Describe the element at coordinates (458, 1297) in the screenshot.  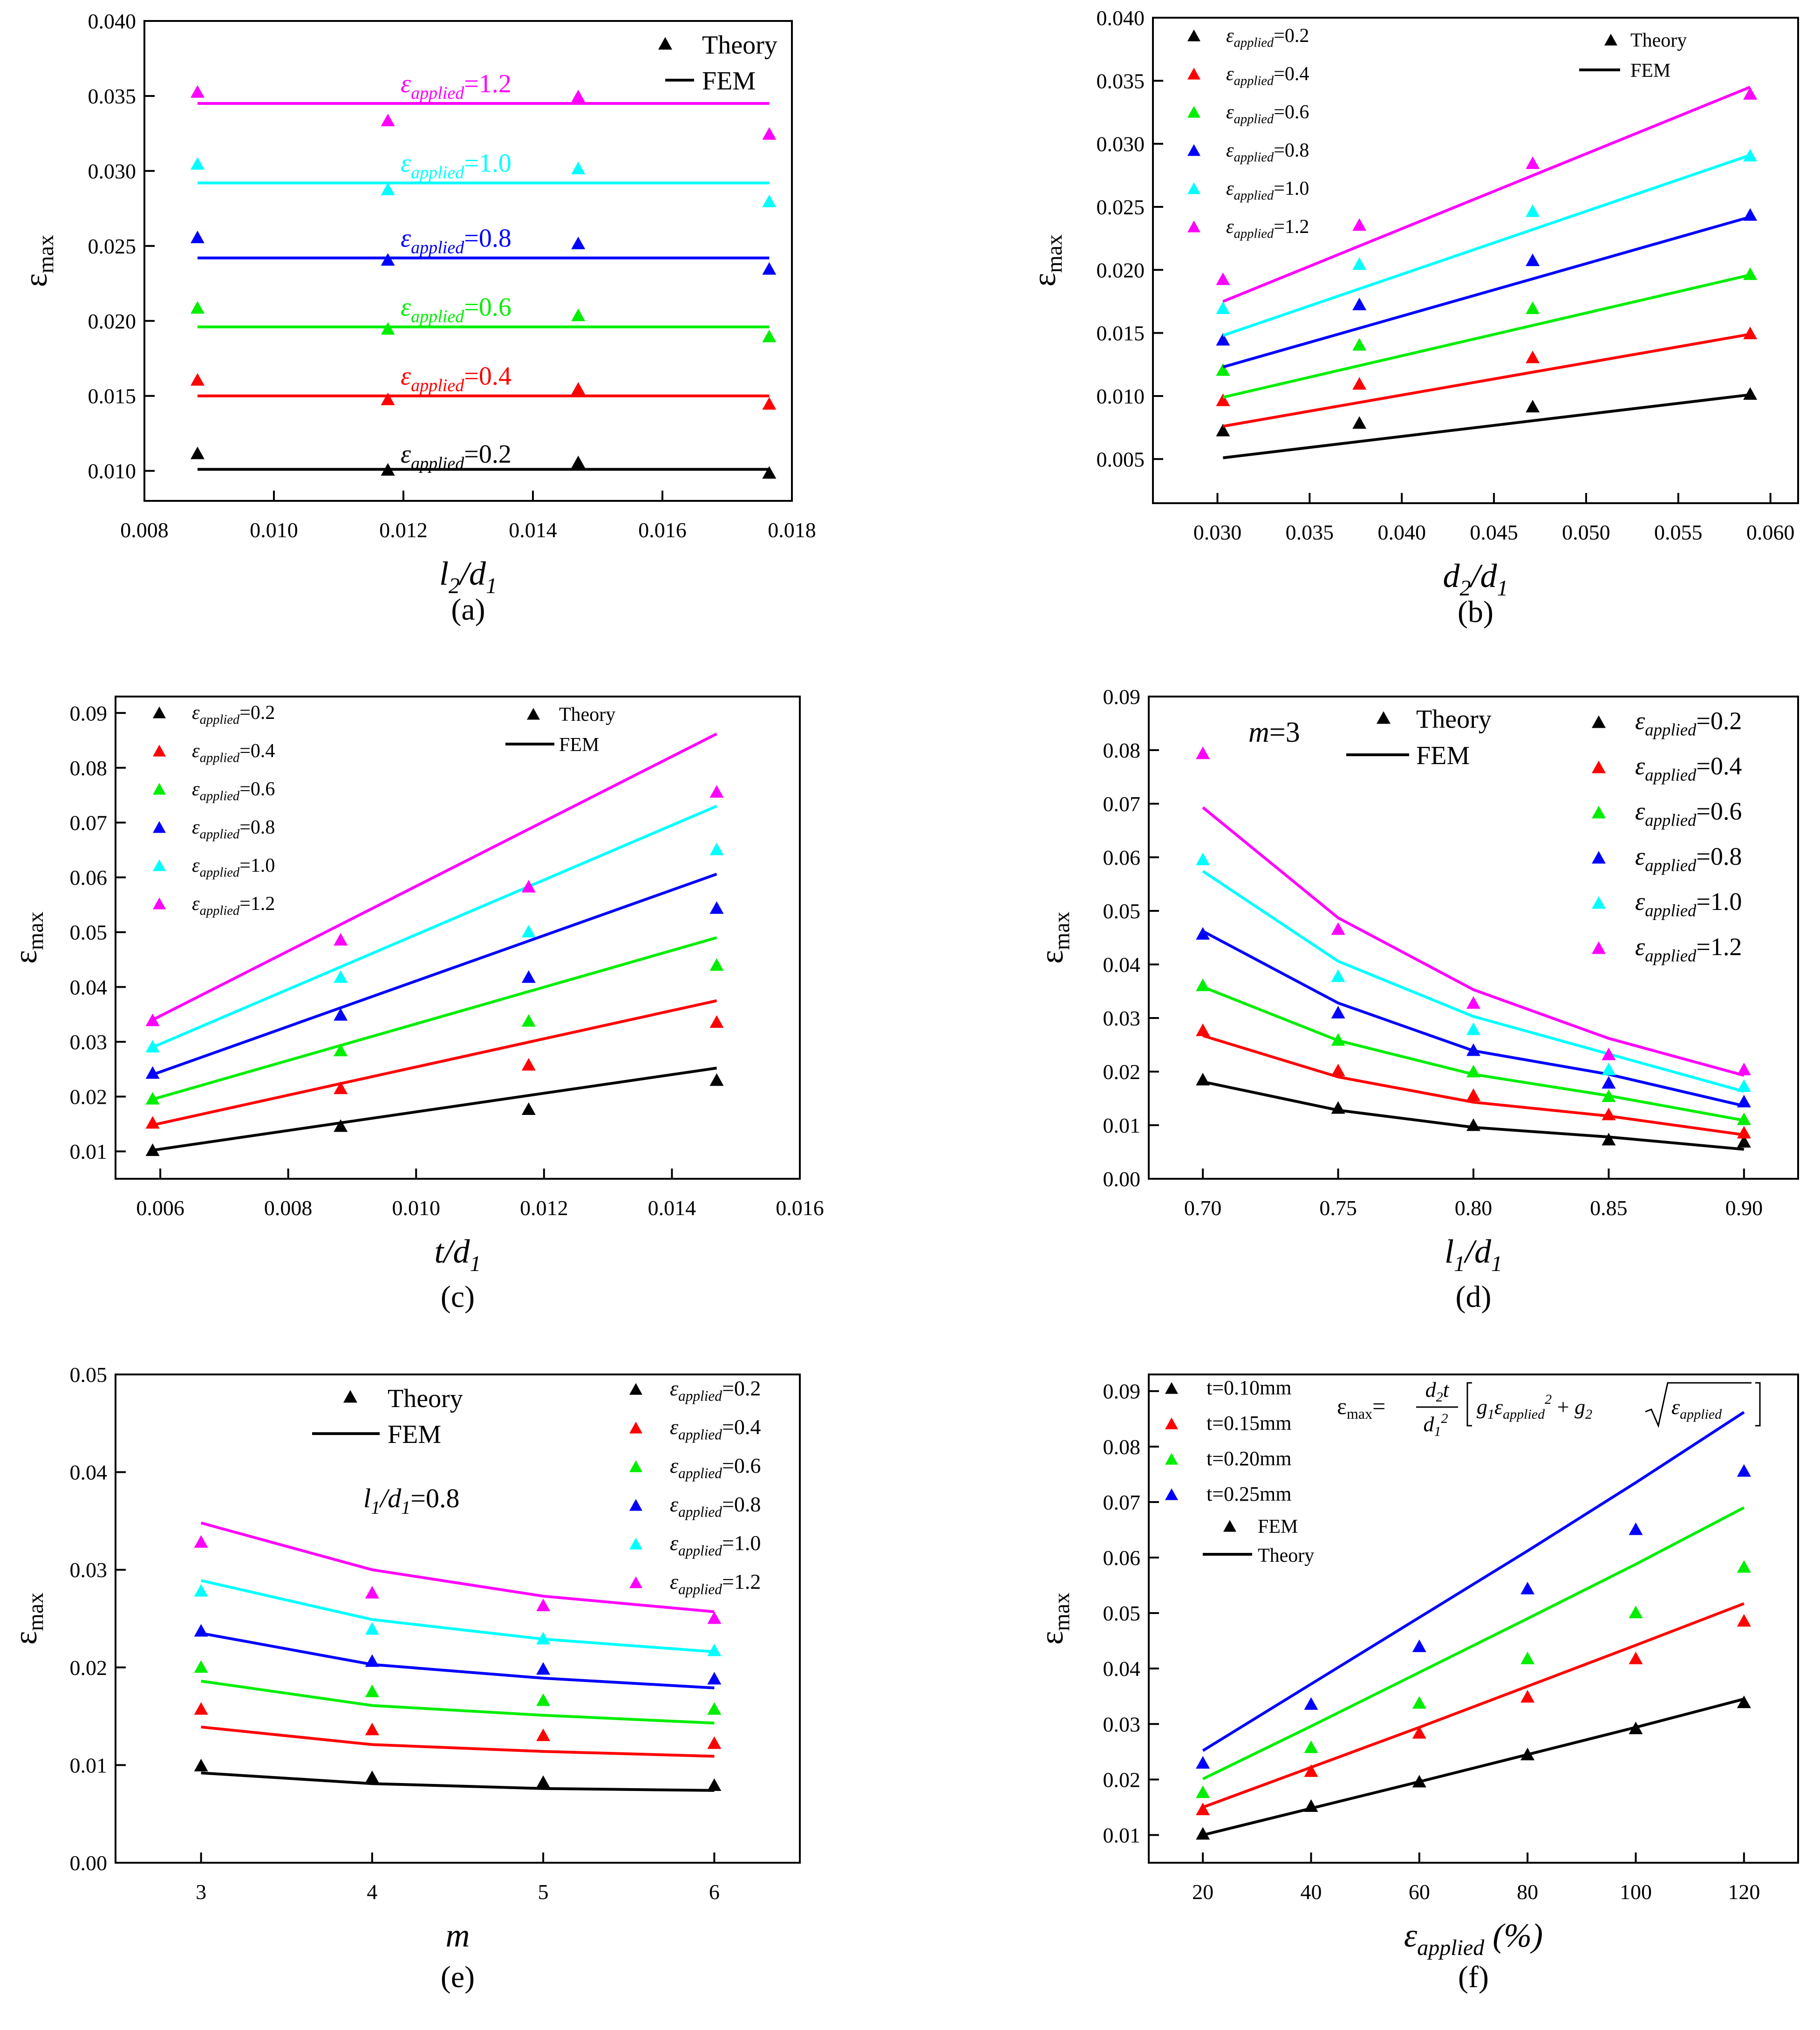
I see `panel-label: (c)` at that location.